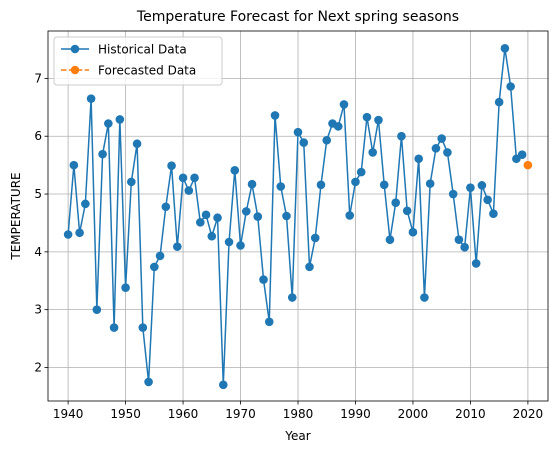  What do you see at coordinates (75, 49) in the screenshot?
I see `legend-marker` at bounding box center [75, 49].